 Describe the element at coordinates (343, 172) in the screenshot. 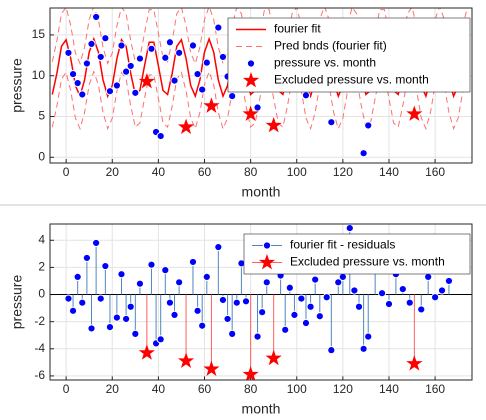

I see `x-tick-label: 120` at that location.